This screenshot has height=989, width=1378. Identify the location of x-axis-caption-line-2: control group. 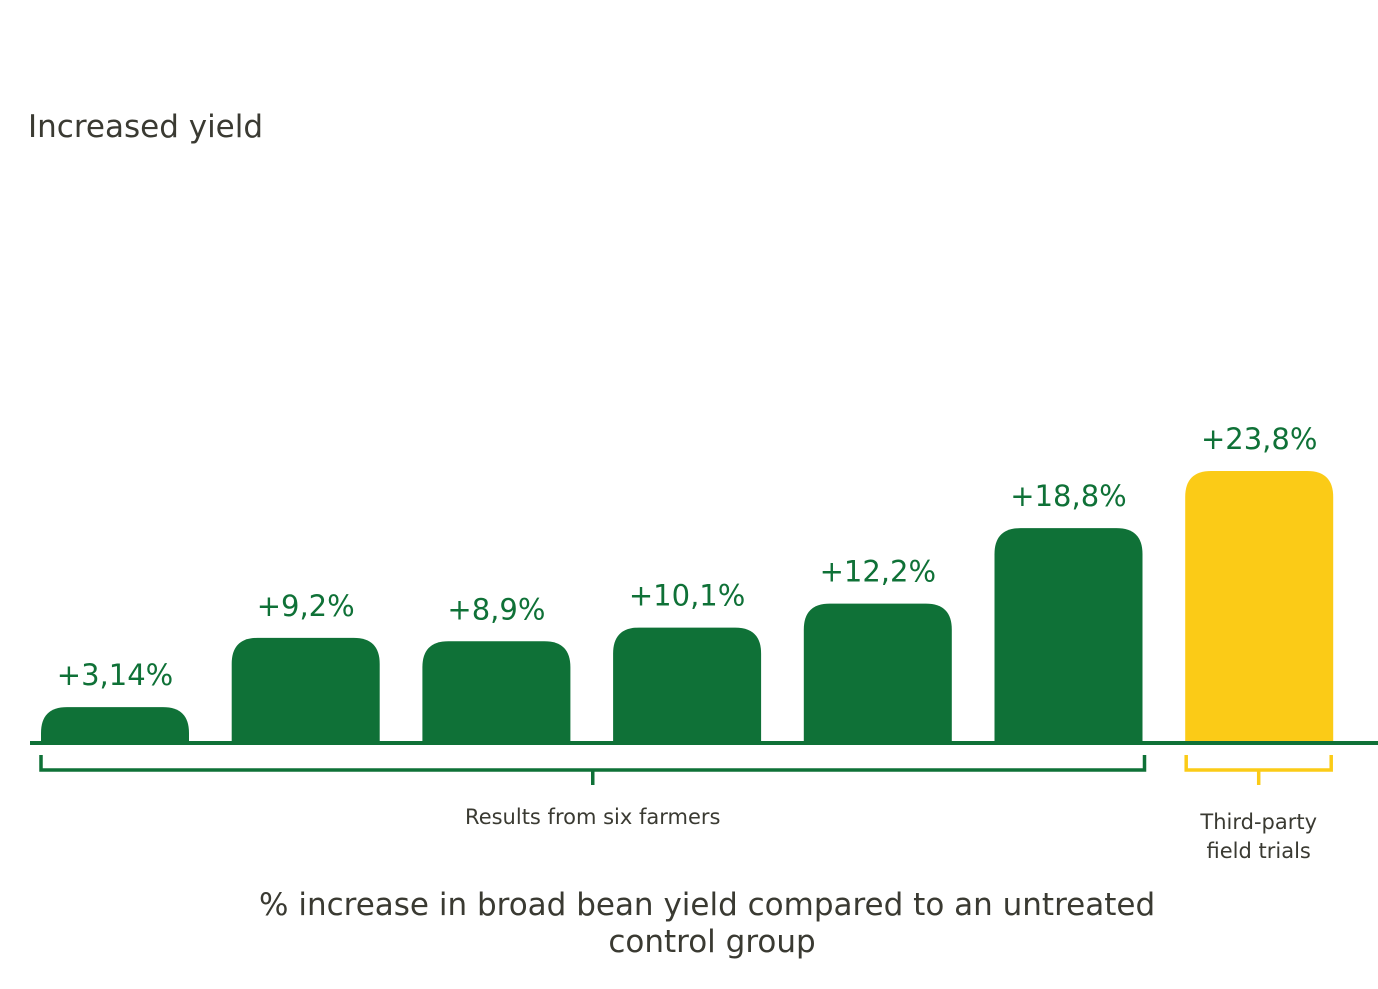
(711, 942).